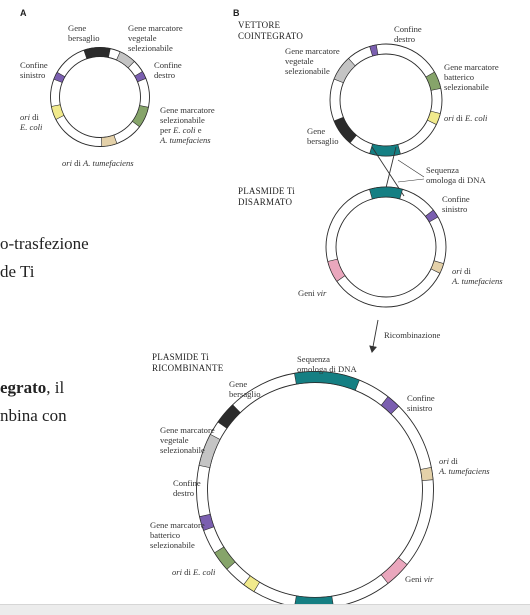  I want to click on bg-text-line-1: o-trasfezione, so click(44, 243).